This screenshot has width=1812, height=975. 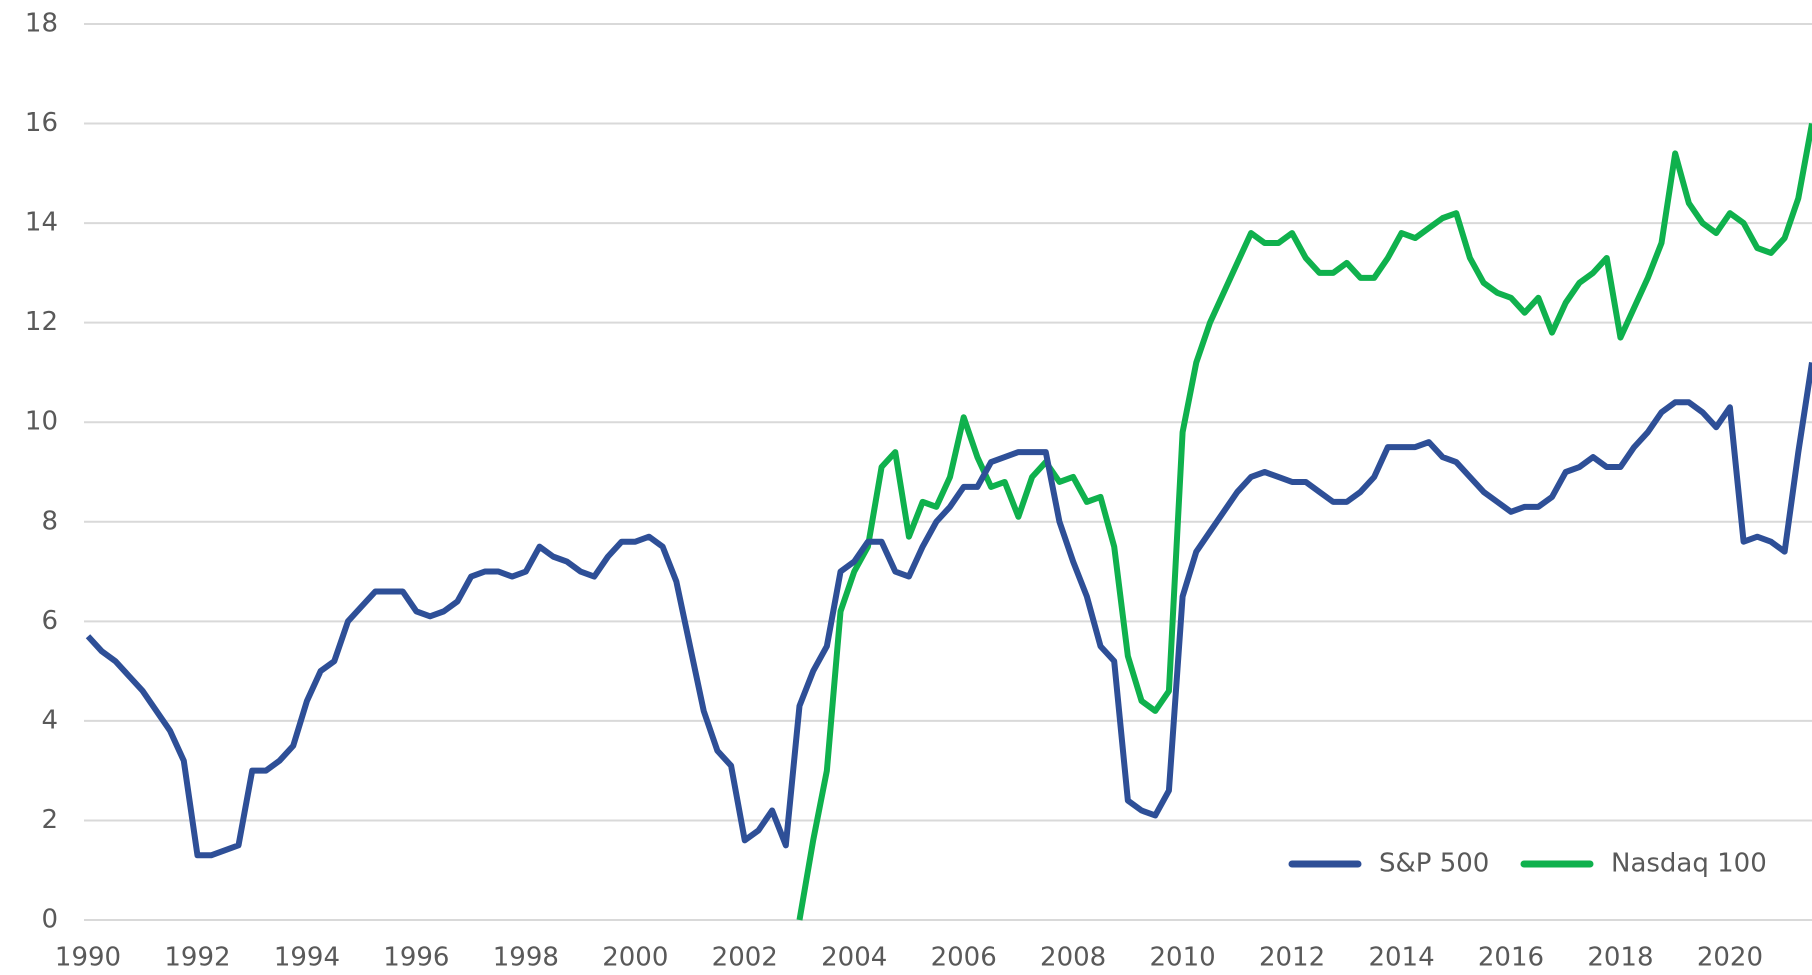 I want to click on x-tick-label: 2020, so click(x=1730, y=958).